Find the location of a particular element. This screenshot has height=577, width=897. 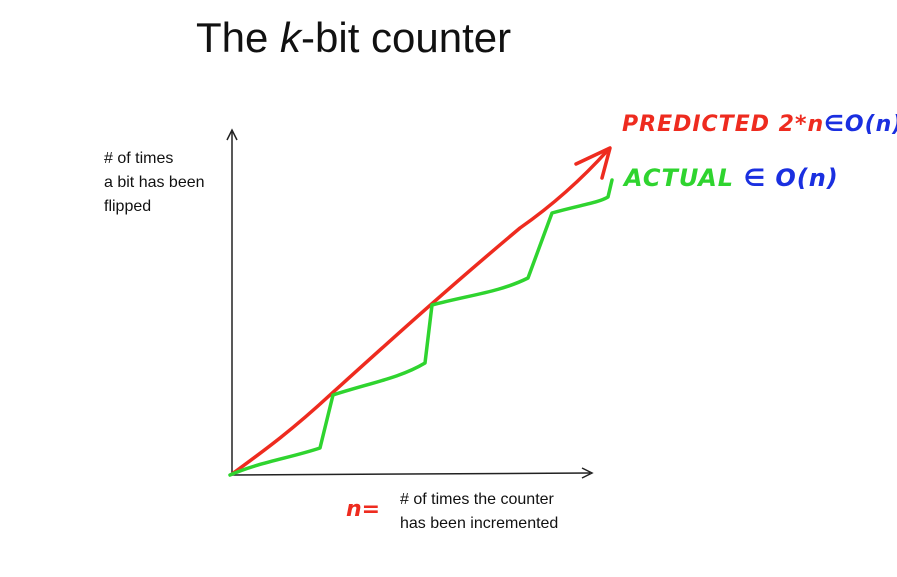

y-axis-label-line: # of times is located at coordinates (139, 158).